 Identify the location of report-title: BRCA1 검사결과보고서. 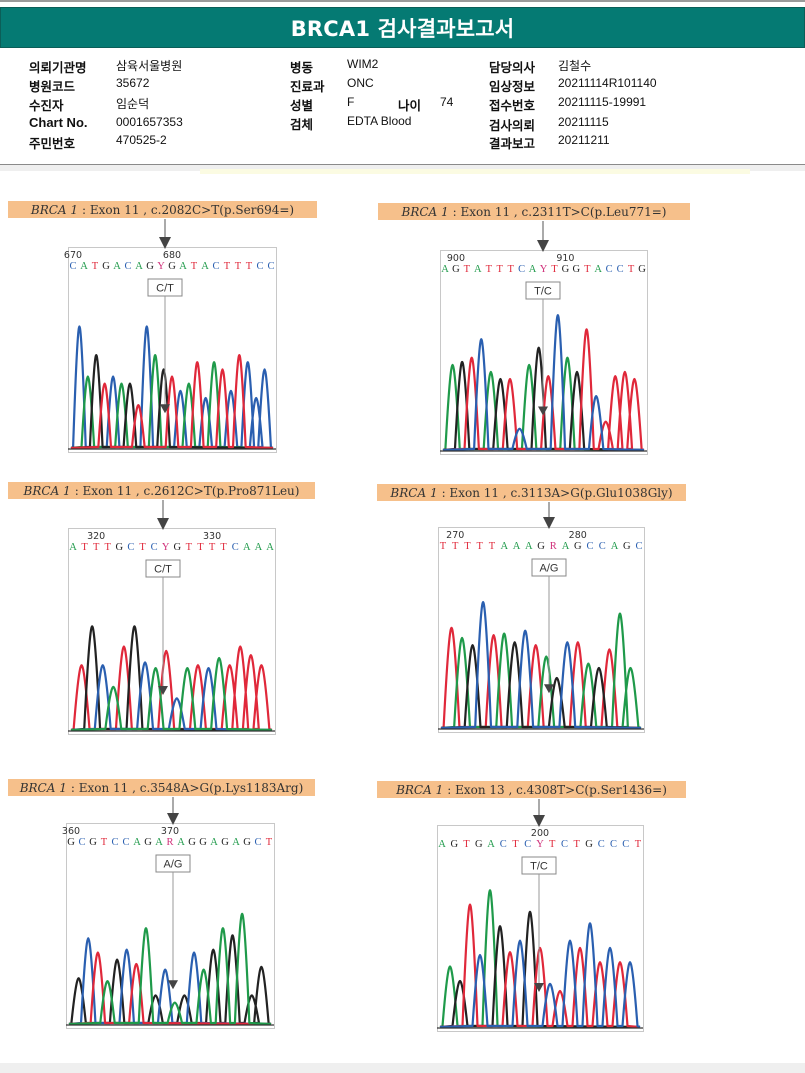
(402, 28).